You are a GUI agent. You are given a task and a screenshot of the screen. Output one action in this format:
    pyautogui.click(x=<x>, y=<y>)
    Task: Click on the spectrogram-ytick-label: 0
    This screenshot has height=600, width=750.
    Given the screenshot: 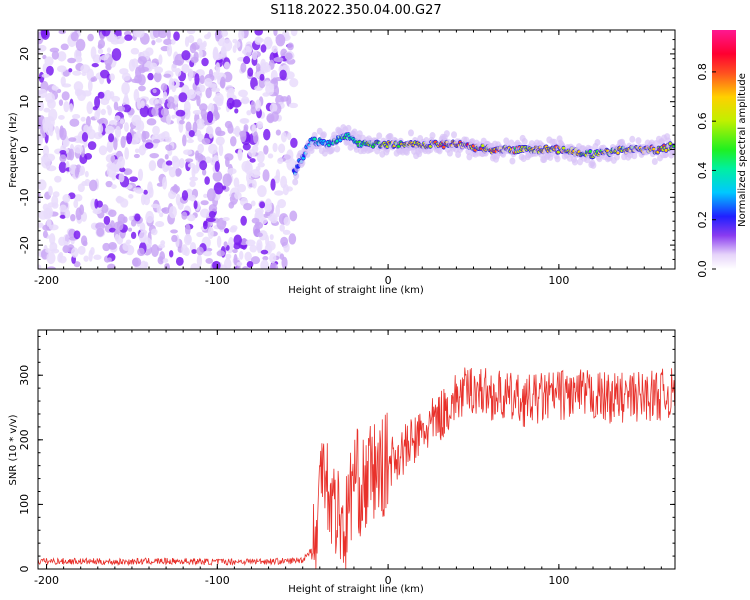 What is the action you would take?
    pyautogui.click(x=24, y=149)
    